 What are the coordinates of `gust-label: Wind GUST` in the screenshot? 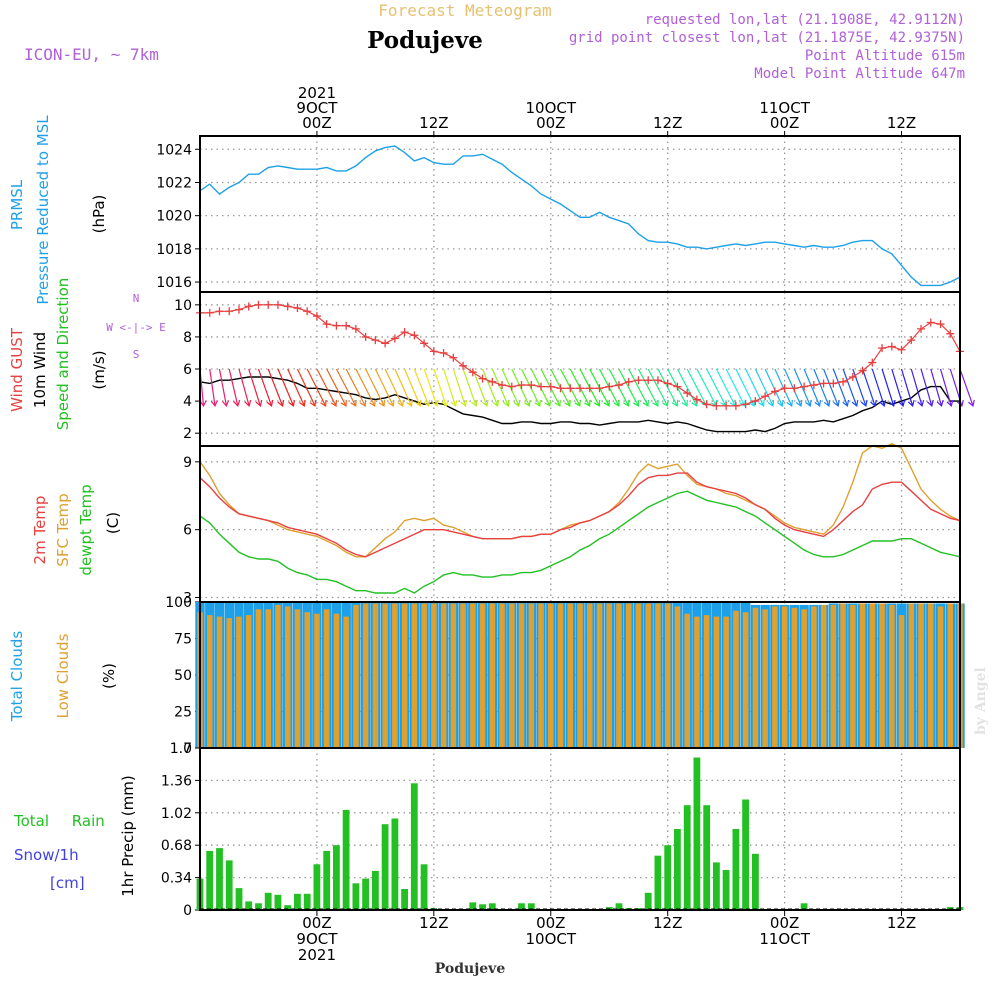 It's located at (17, 369).